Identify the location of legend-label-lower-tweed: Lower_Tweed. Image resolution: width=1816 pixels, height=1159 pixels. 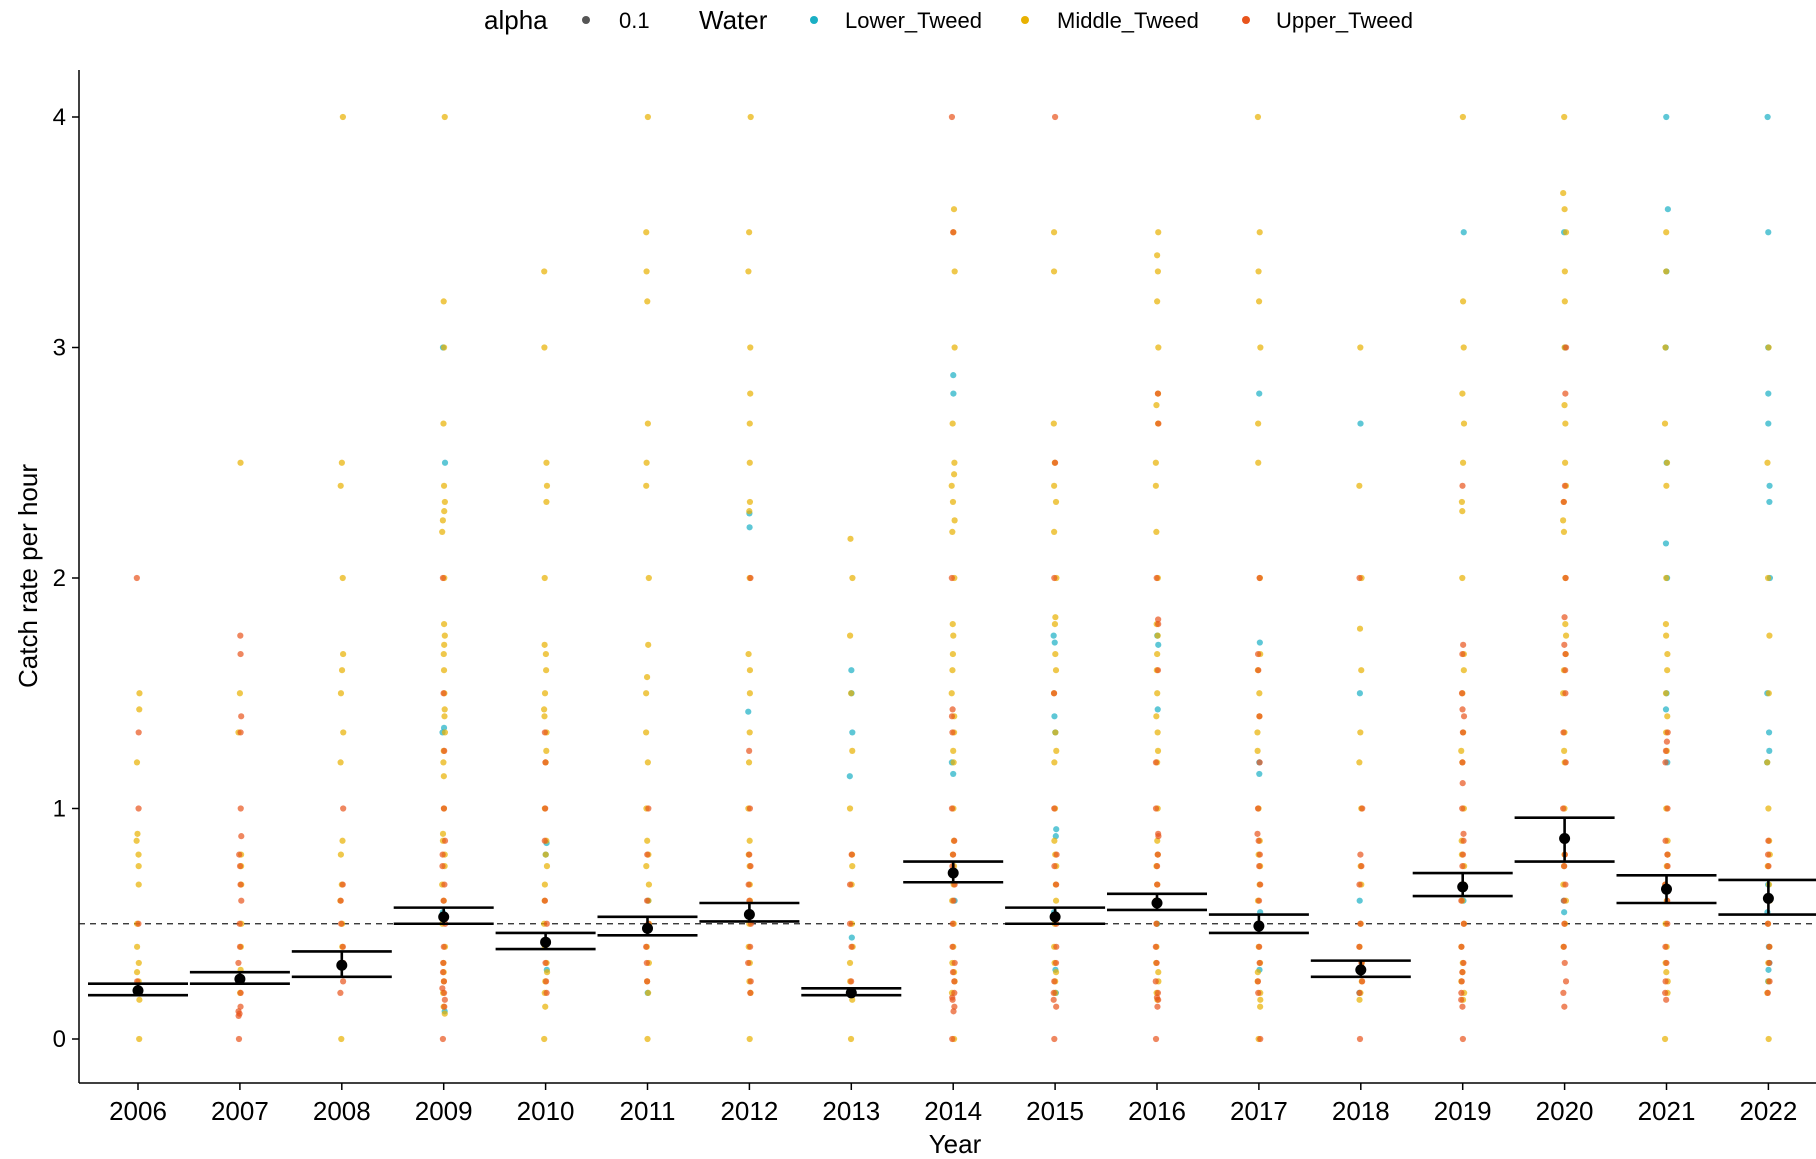
(913, 20).